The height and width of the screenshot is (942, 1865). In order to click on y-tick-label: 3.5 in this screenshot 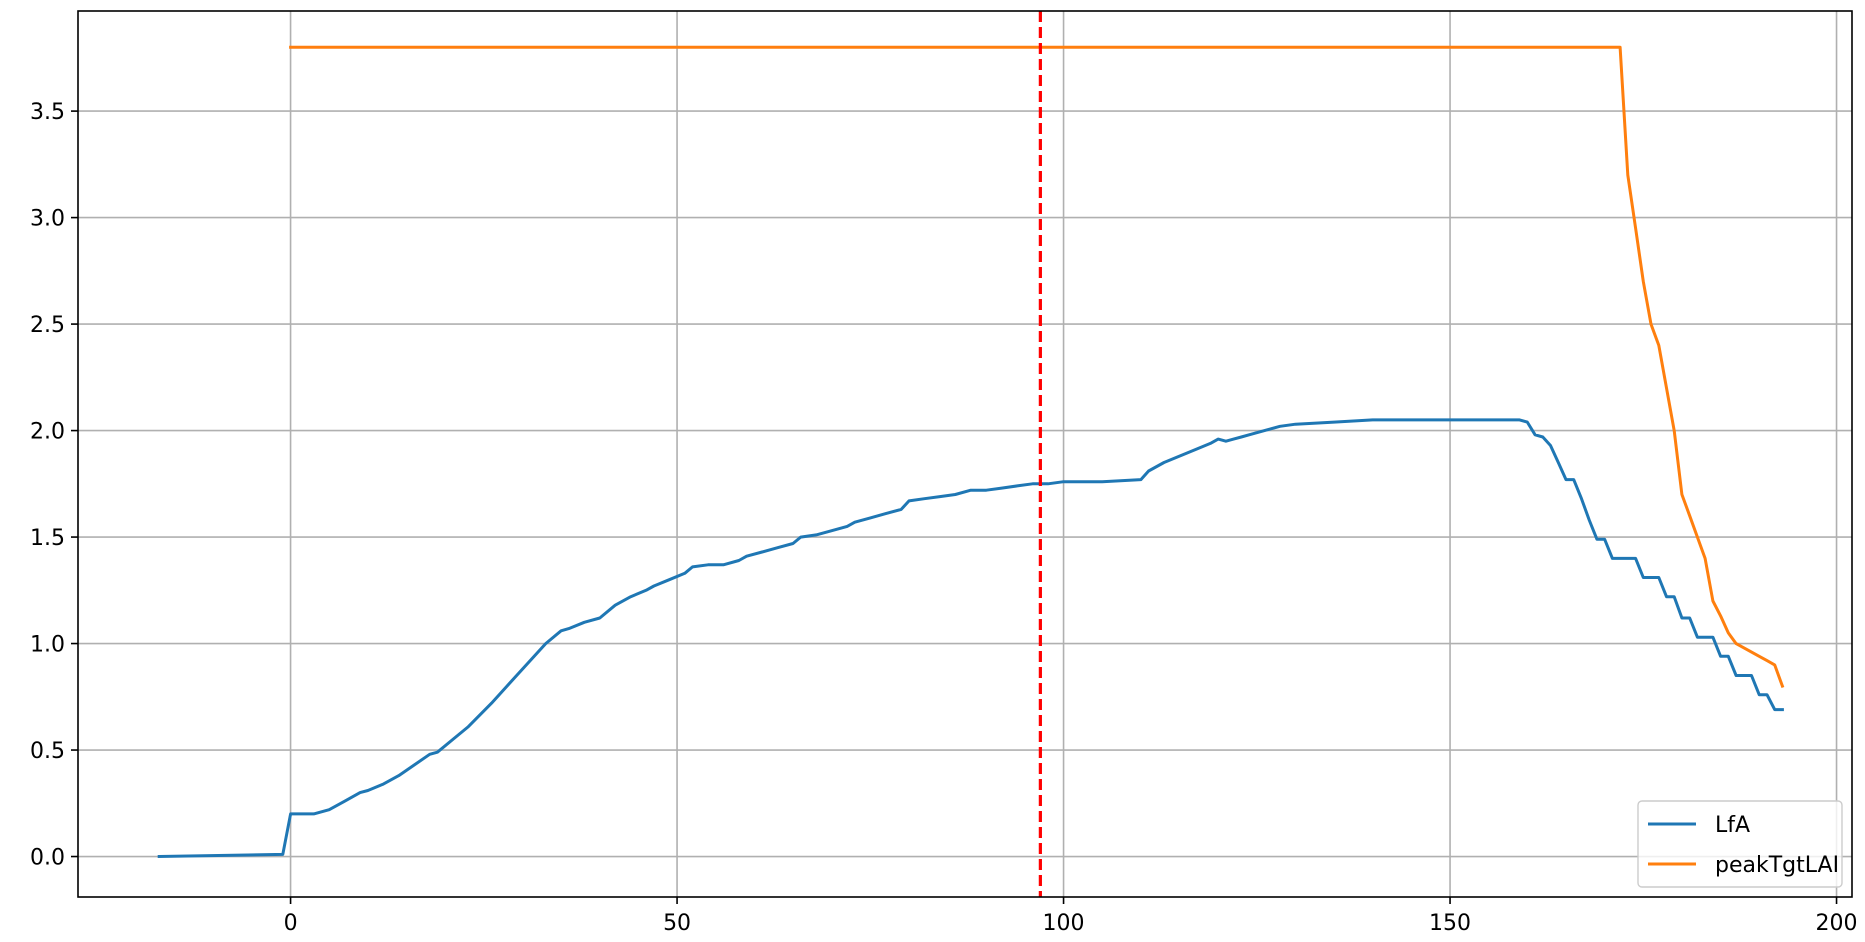, I will do `click(47, 112)`.